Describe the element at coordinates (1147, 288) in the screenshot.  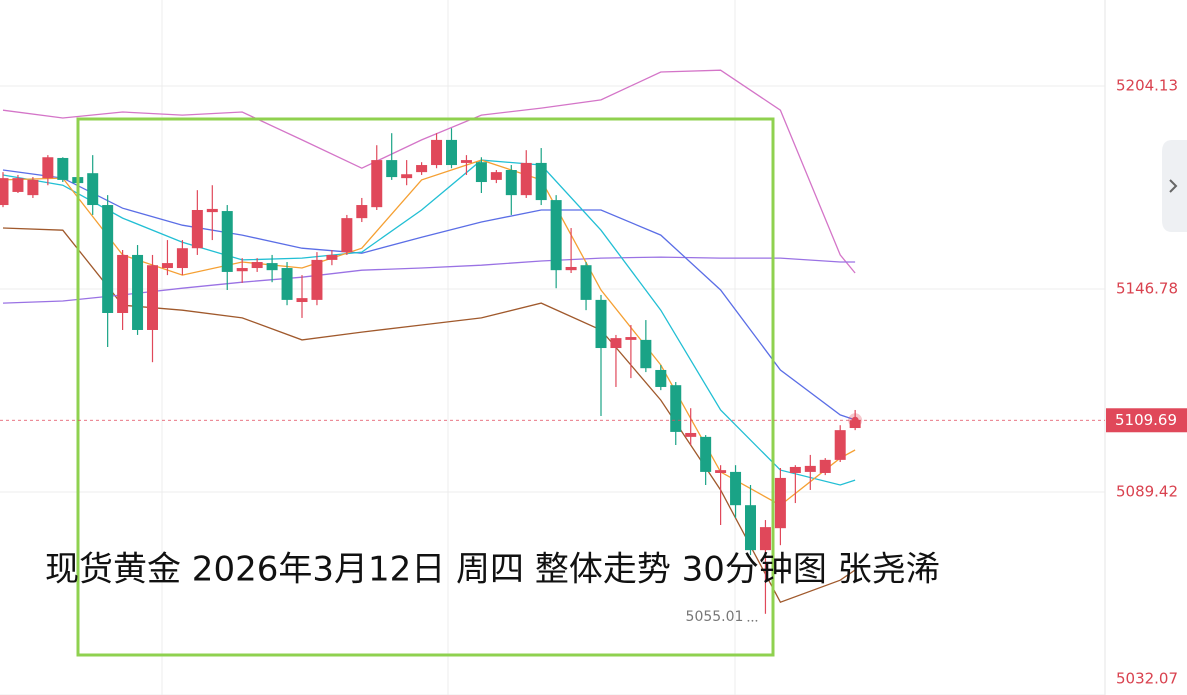
I see `y-tick-label: 5146.78` at that location.